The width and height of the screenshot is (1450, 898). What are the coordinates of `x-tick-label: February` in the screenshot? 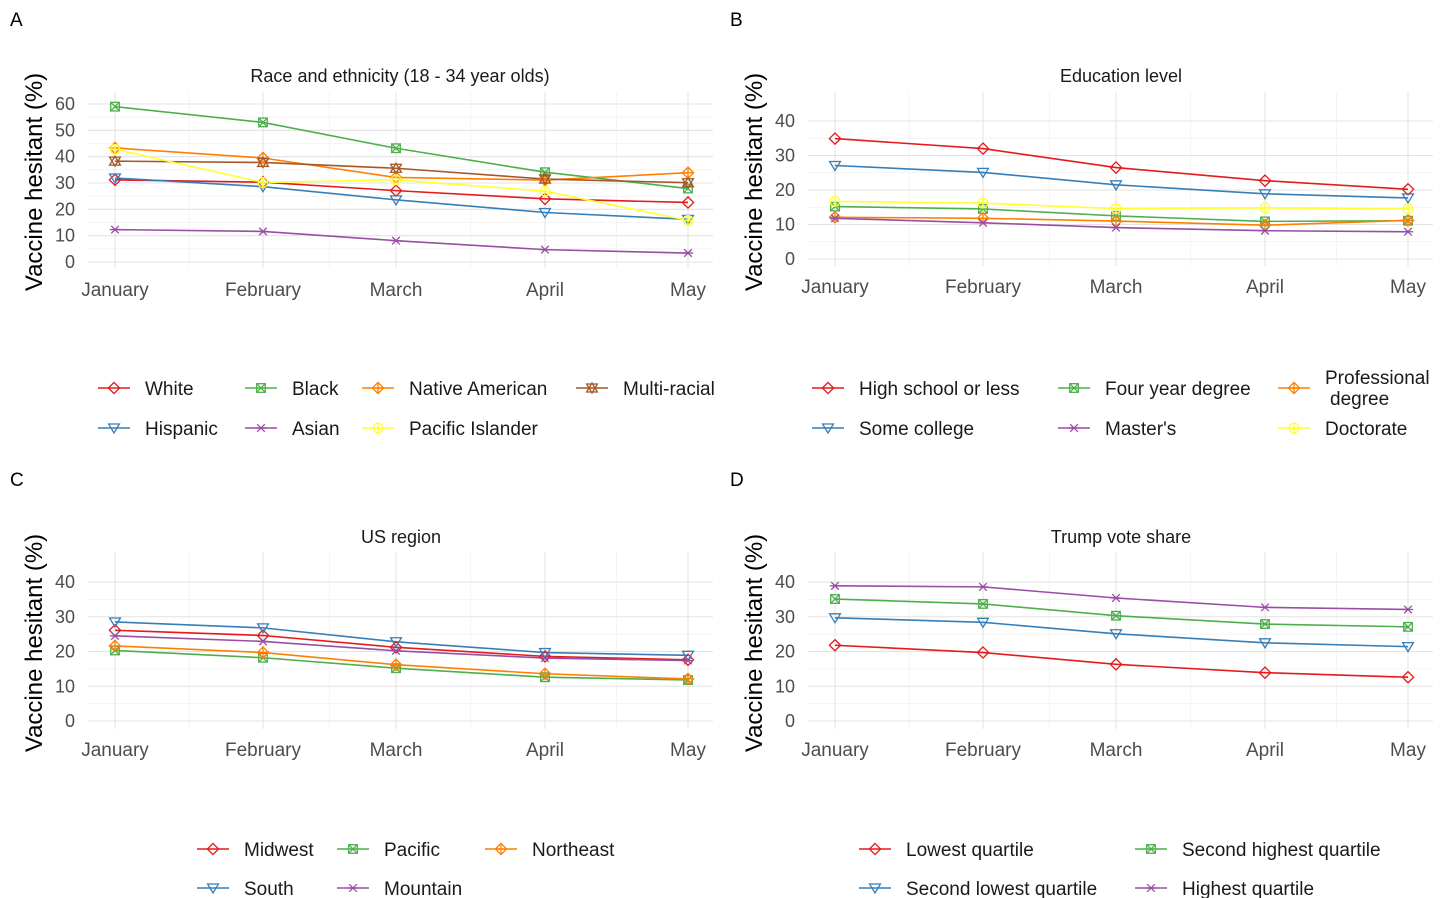 It's located at (263, 750).